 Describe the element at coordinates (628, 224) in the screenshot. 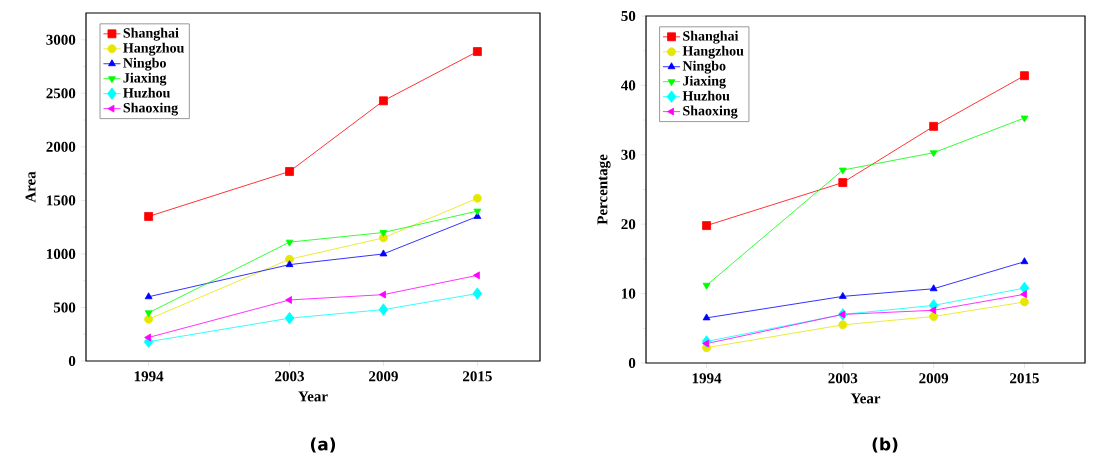

I see `y-tick-label: 20` at that location.